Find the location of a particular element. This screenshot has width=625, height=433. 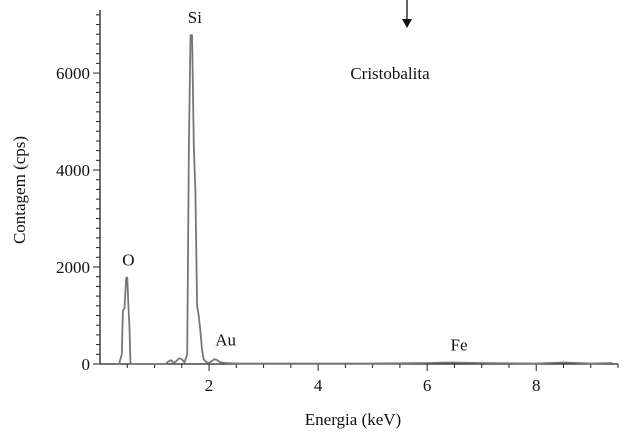

y-tick-label: 4000 is located at coordinates (73, 170).